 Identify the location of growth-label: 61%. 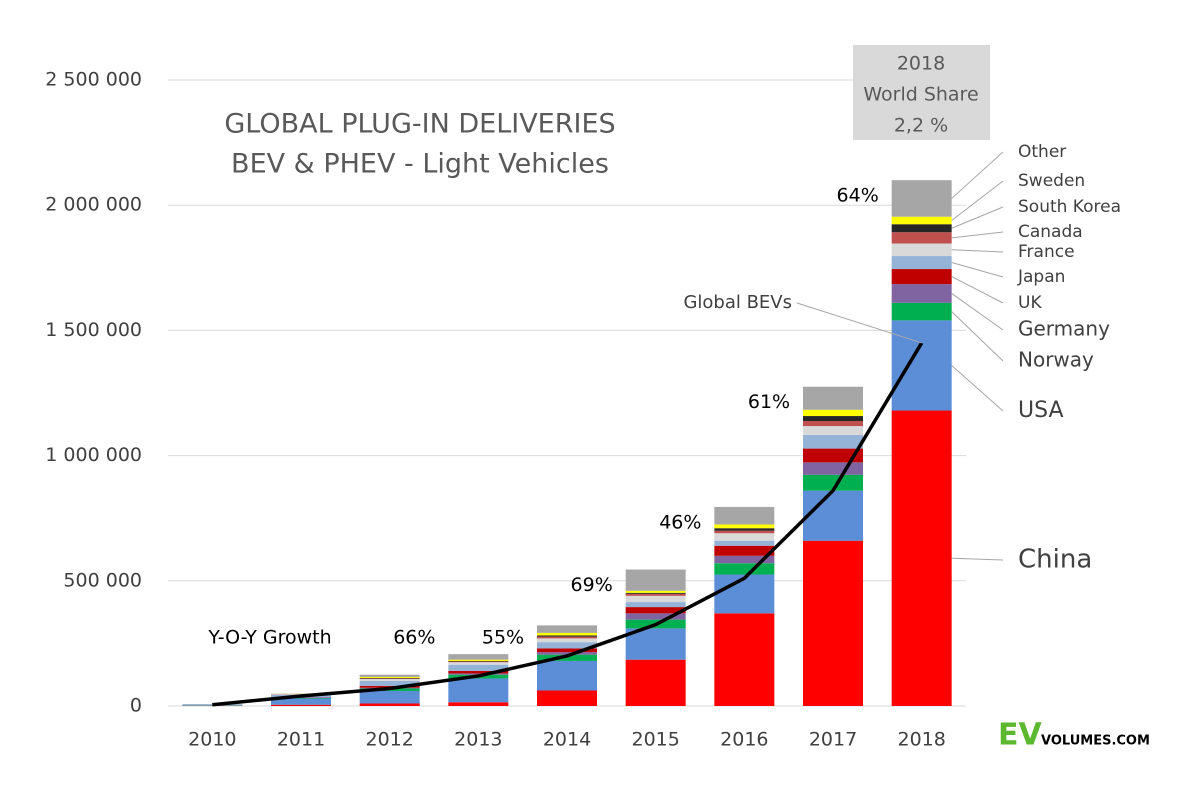
(769, 402).